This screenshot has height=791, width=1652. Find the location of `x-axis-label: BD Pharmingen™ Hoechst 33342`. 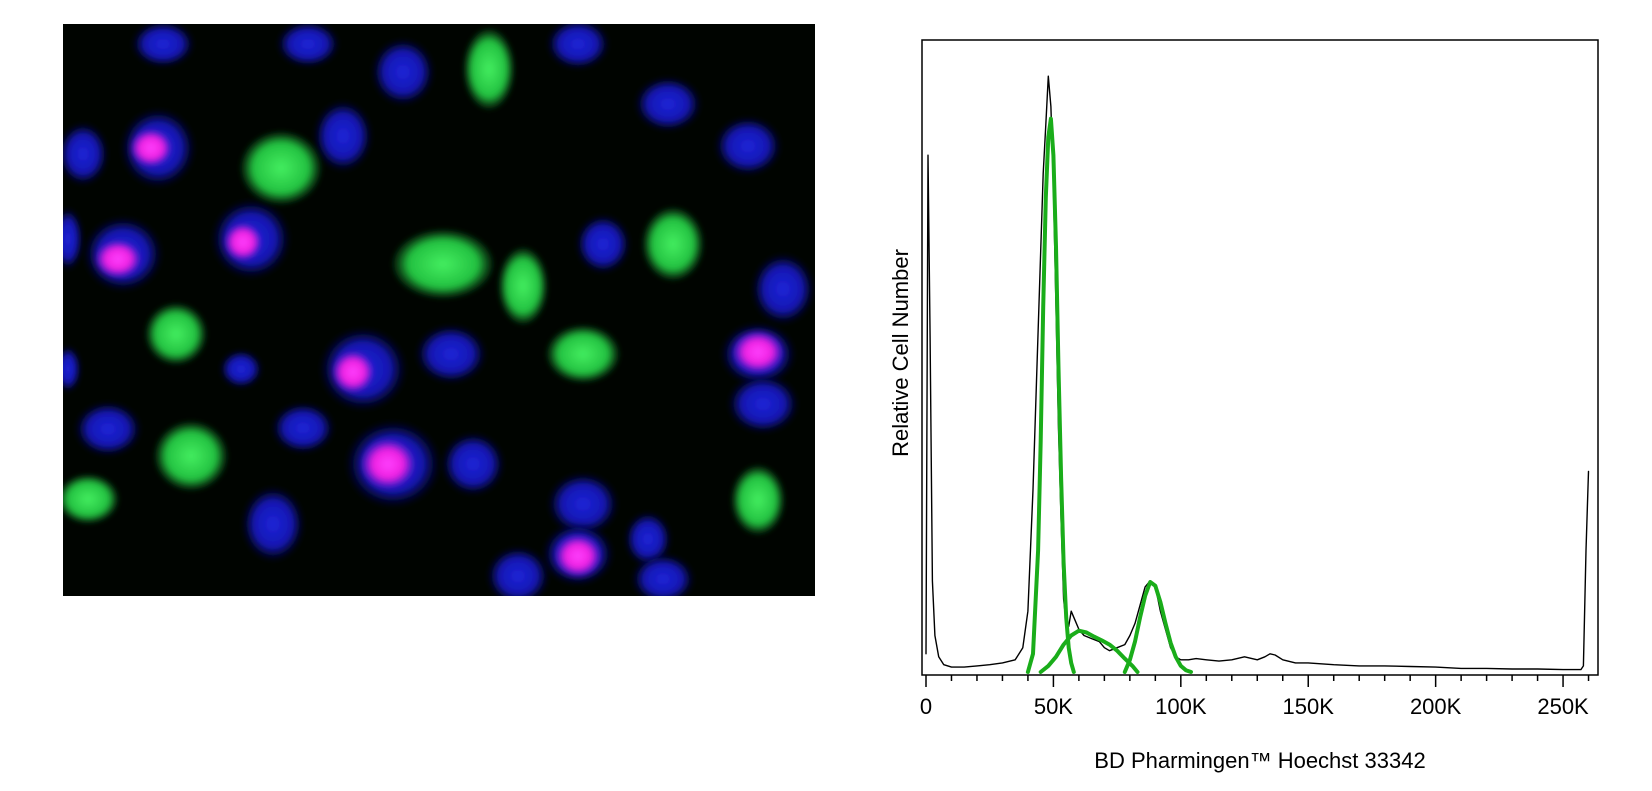

x-axis-label: BD Pharmingen™ Hoechst 33342 is located at coordinates (1259, 760).